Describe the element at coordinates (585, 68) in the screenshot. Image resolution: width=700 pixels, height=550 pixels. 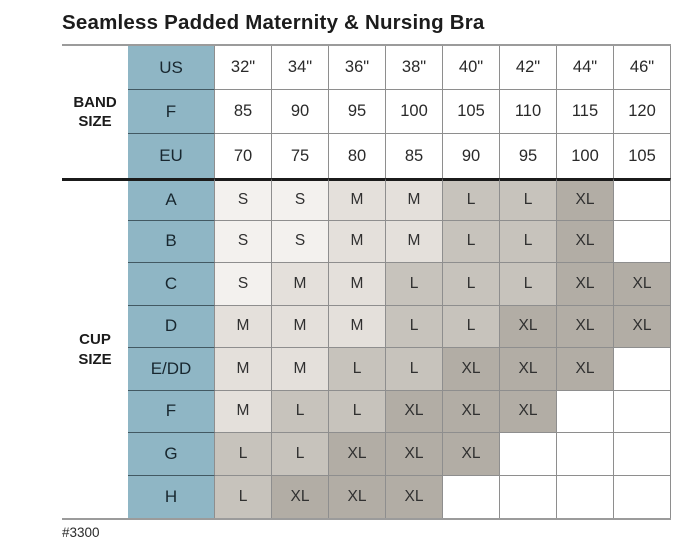
I see `band-value-cell: 44"` at that location.